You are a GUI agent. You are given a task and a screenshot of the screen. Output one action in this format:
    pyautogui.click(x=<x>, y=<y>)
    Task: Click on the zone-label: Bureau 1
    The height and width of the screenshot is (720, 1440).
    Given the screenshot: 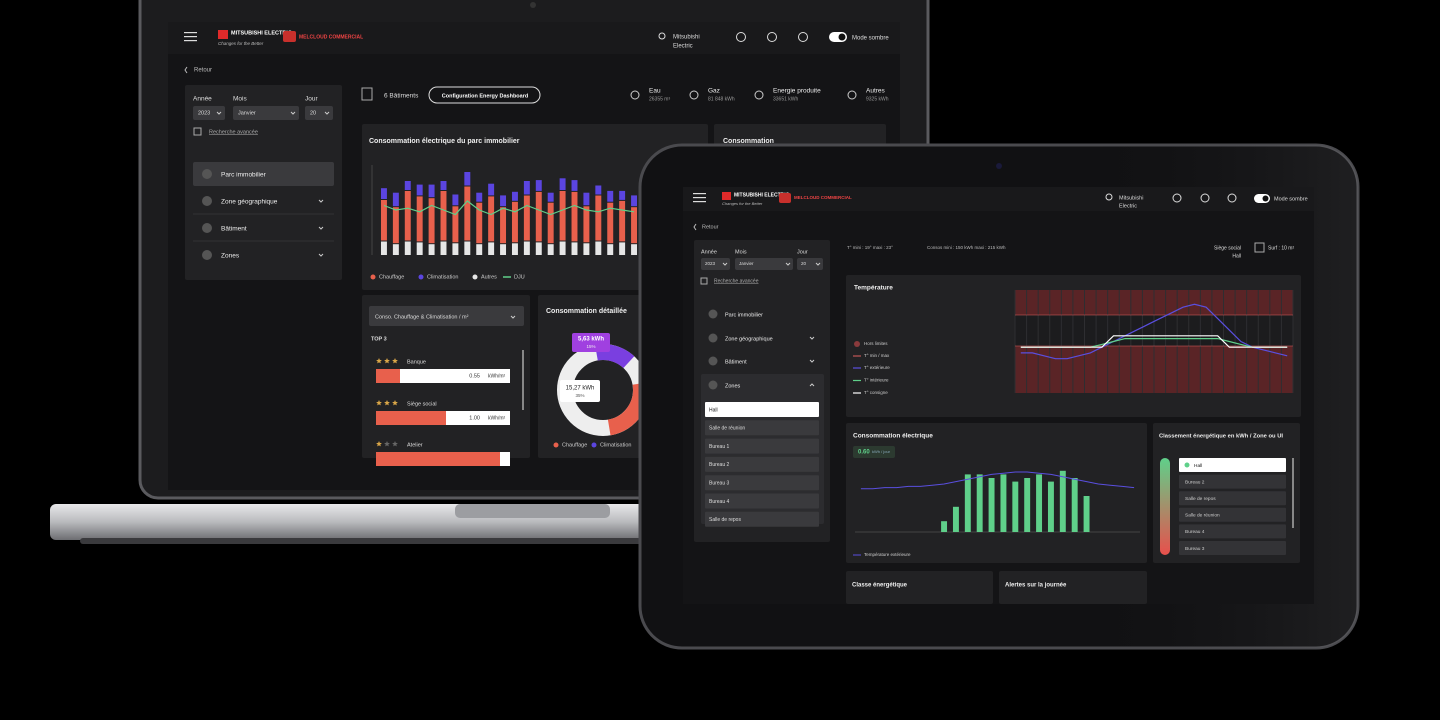 What is the action you would take?
    pyautogui.click(x=719, y=447)
    